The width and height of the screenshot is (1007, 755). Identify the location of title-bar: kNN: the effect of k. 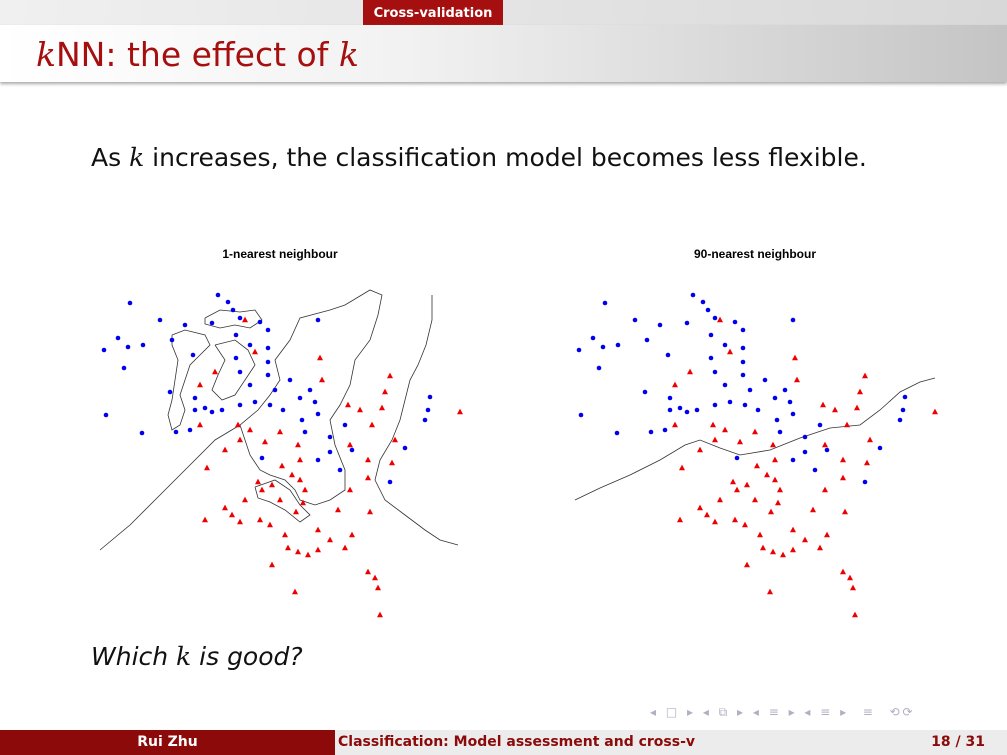
(503, 53).